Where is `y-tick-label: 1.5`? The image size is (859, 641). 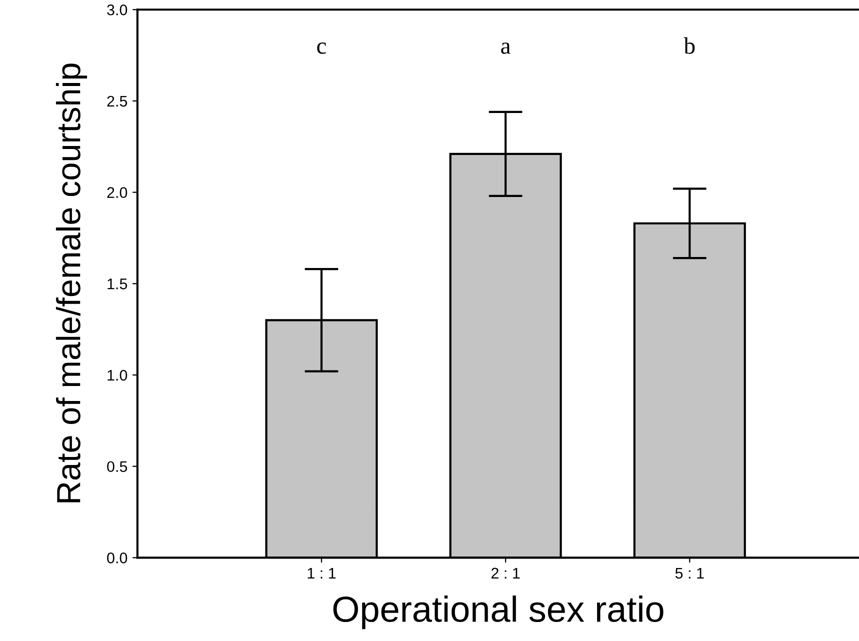
y-tick-label: 1.5 is located at coordinates (118, 284).